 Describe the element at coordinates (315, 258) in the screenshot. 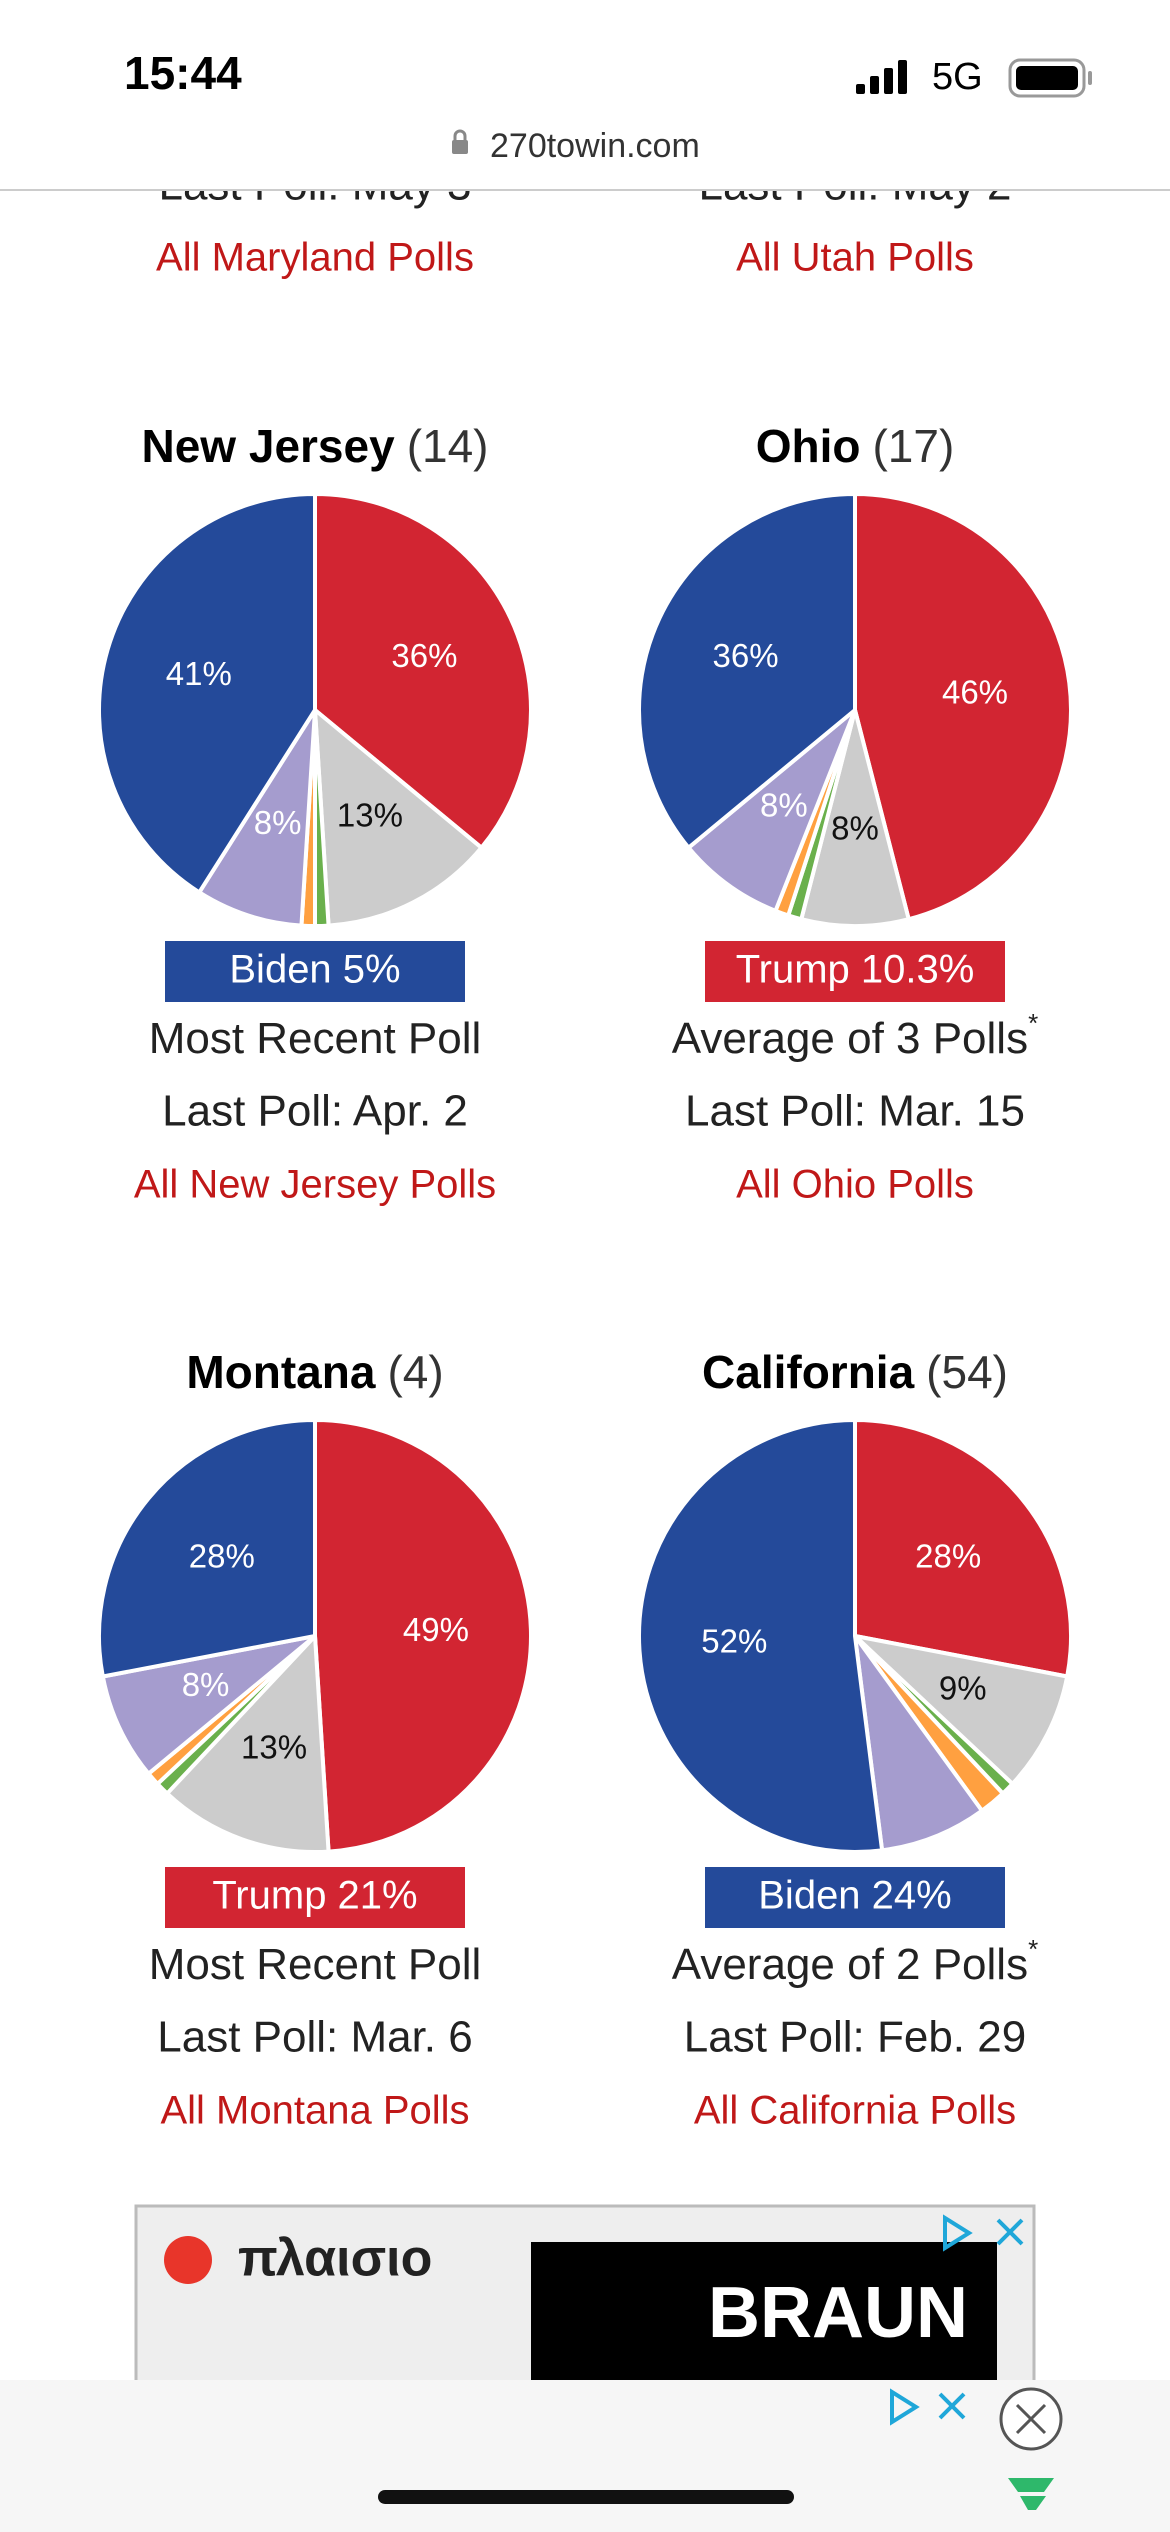

I see `state-link: All Maryland Polls` at that location.